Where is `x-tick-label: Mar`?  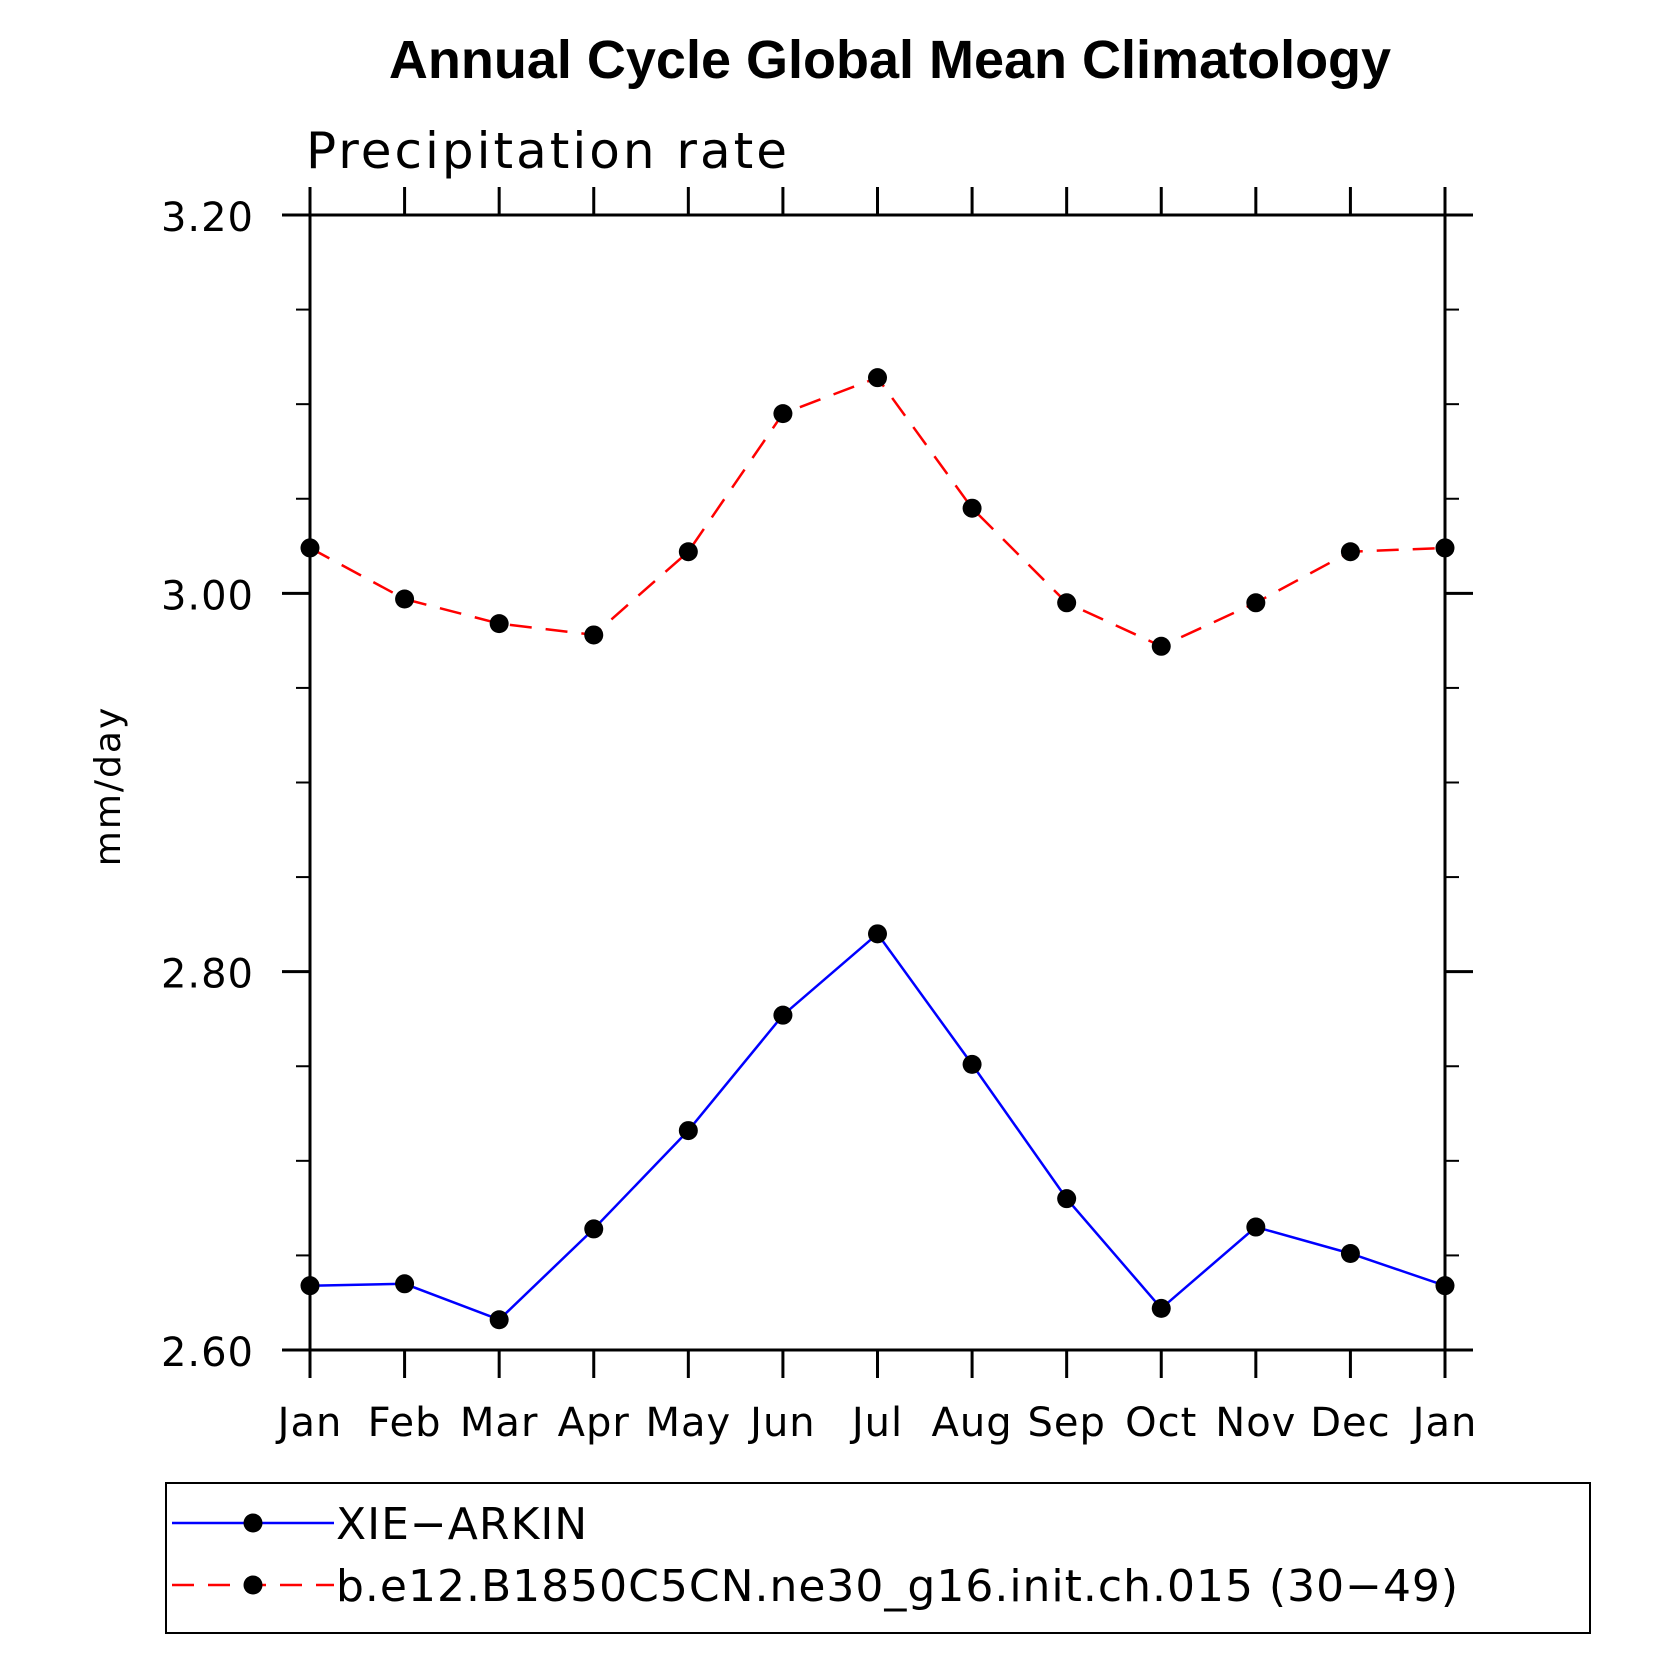 x-tick-label: Mar is located at coordinates (499, 1423).